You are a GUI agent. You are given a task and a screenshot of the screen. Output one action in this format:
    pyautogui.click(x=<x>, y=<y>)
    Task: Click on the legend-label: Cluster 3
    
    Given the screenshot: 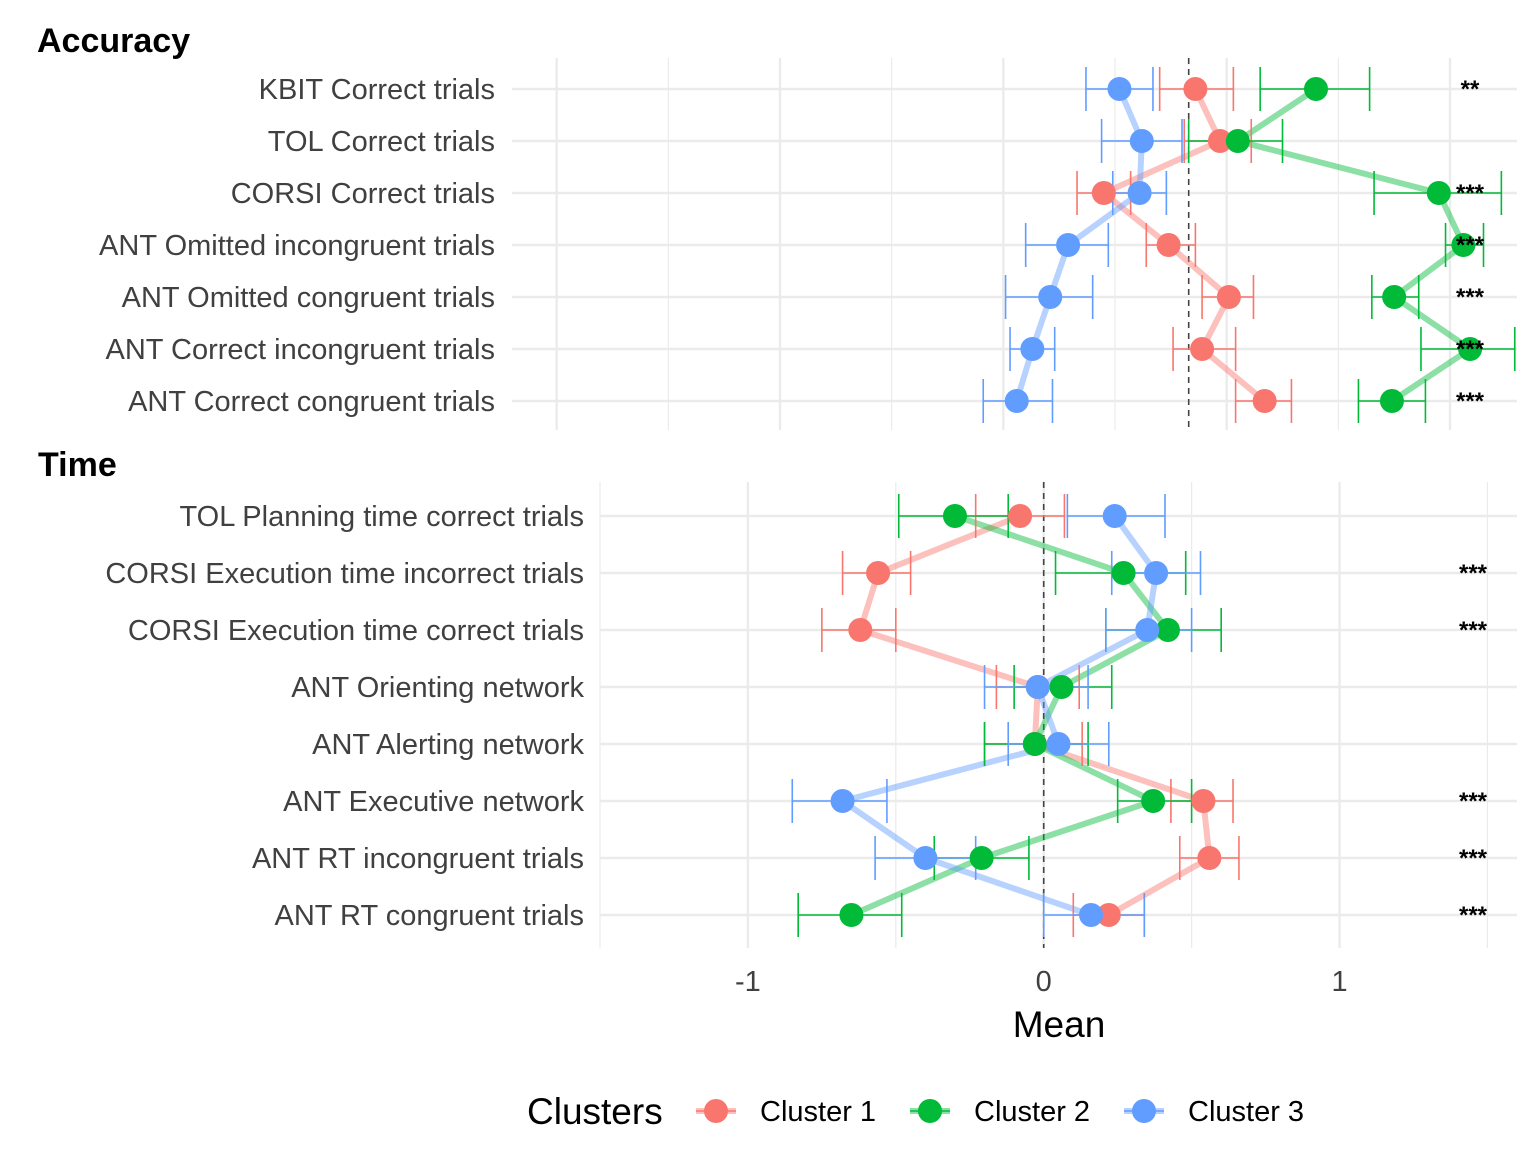 What is the action you would take?
    pyautogui.click(x=1246, y=1112)
    